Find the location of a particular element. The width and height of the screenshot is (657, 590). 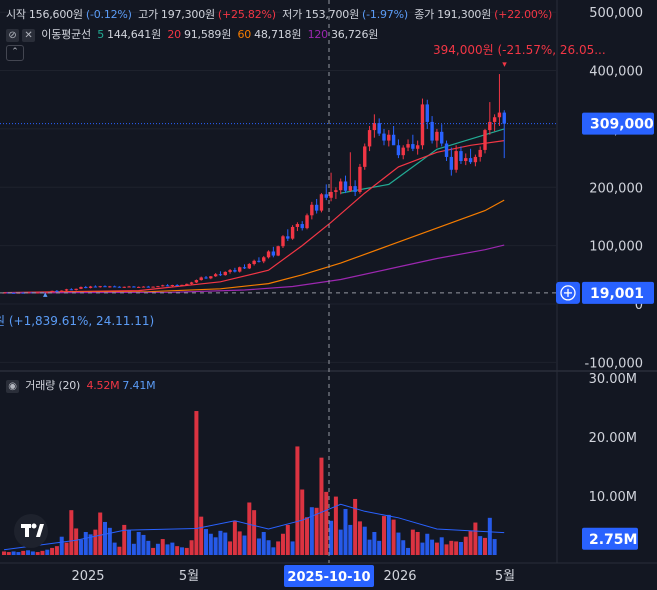

time-axis-label: 5월 is located at coordinates (189, 576).